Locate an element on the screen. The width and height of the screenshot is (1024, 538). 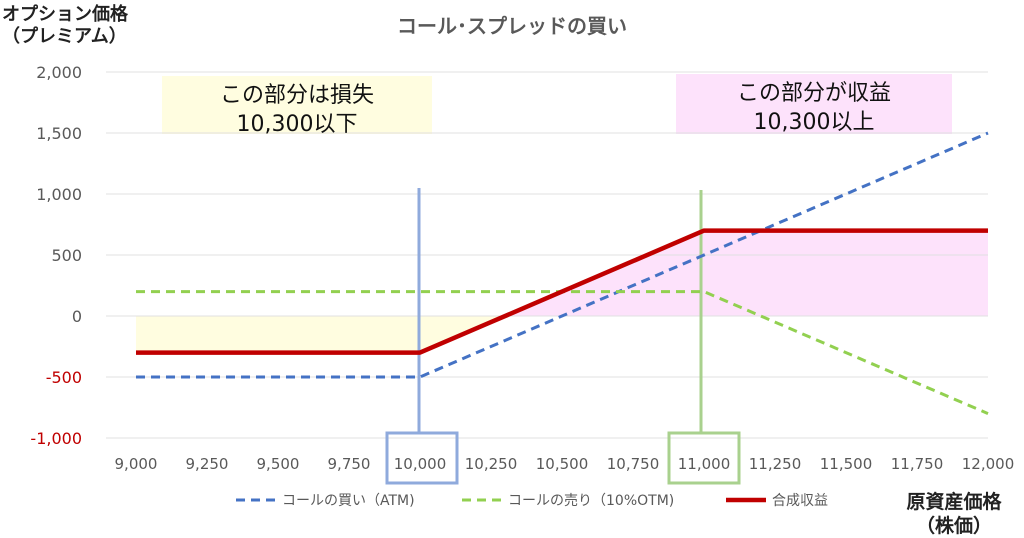
y-tick-label: 2,000 is located at coordinates (59, 72).